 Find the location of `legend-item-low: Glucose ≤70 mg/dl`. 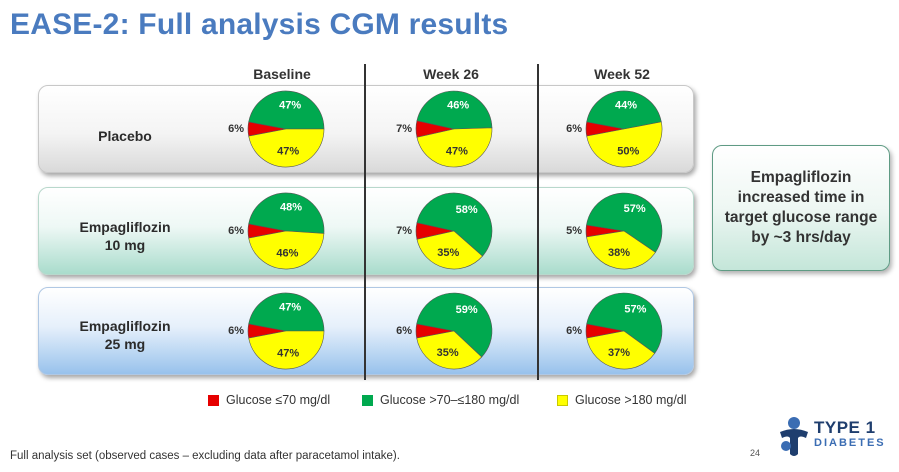

legend-item-low: Glucose ≤70 mg/dl is located at coordinates (269, 400).